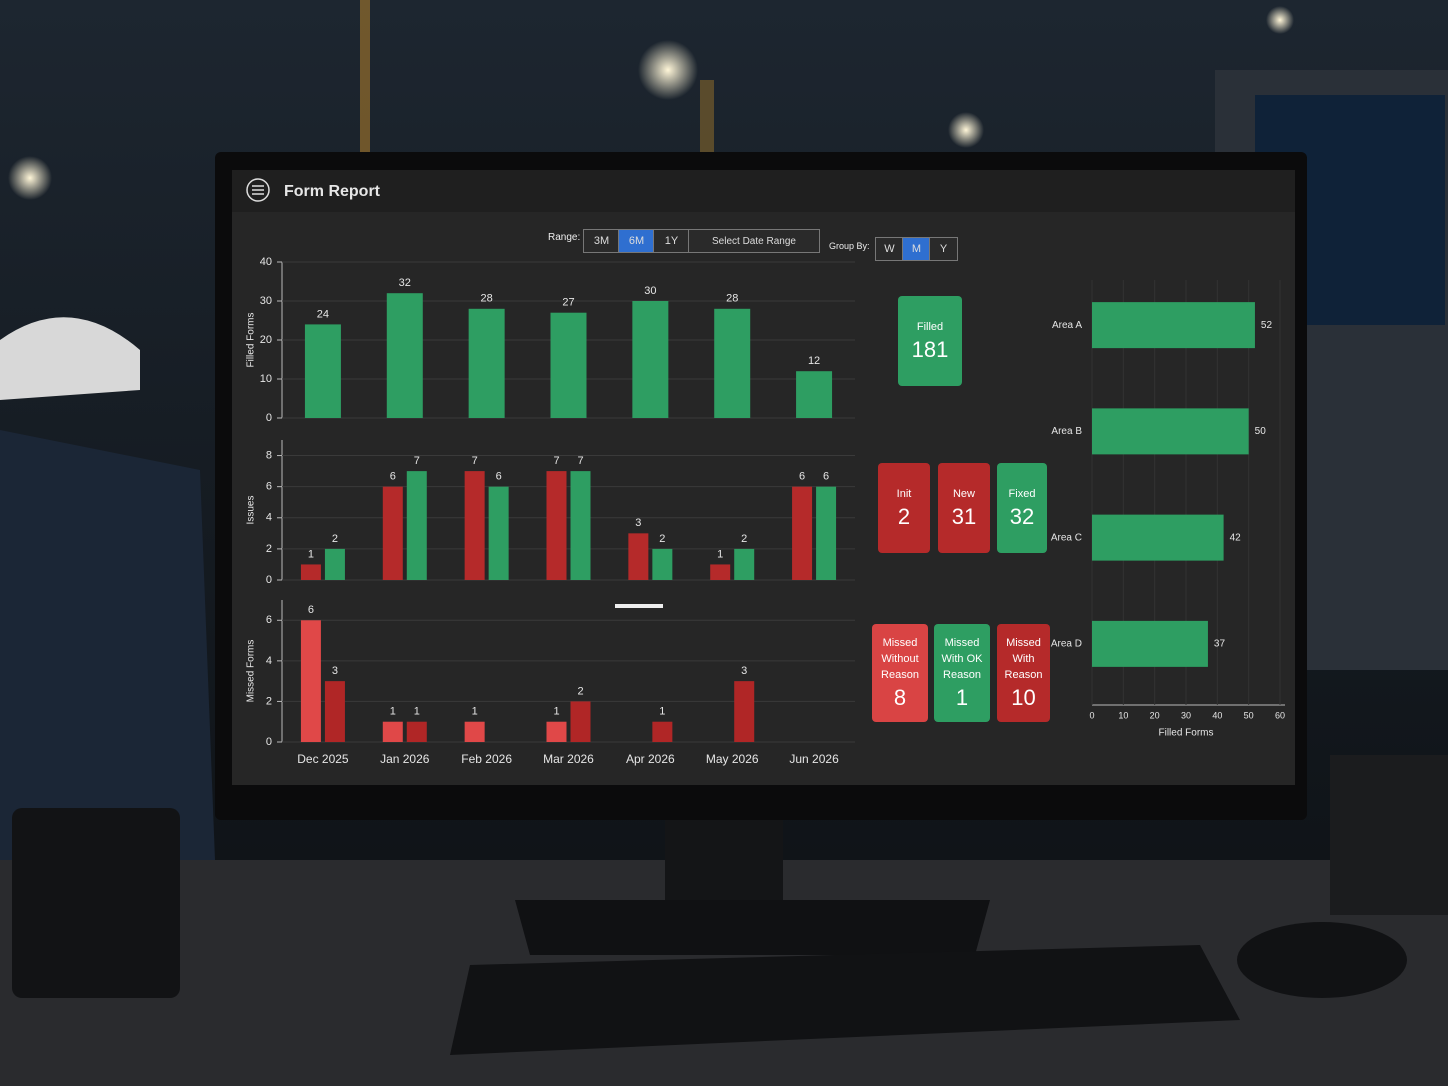 The height and width of the screenshot is (1086, 1448). Describe the element at coordinates (904, 494) in the screenshot. I see `kpi-label: Init` at that location.